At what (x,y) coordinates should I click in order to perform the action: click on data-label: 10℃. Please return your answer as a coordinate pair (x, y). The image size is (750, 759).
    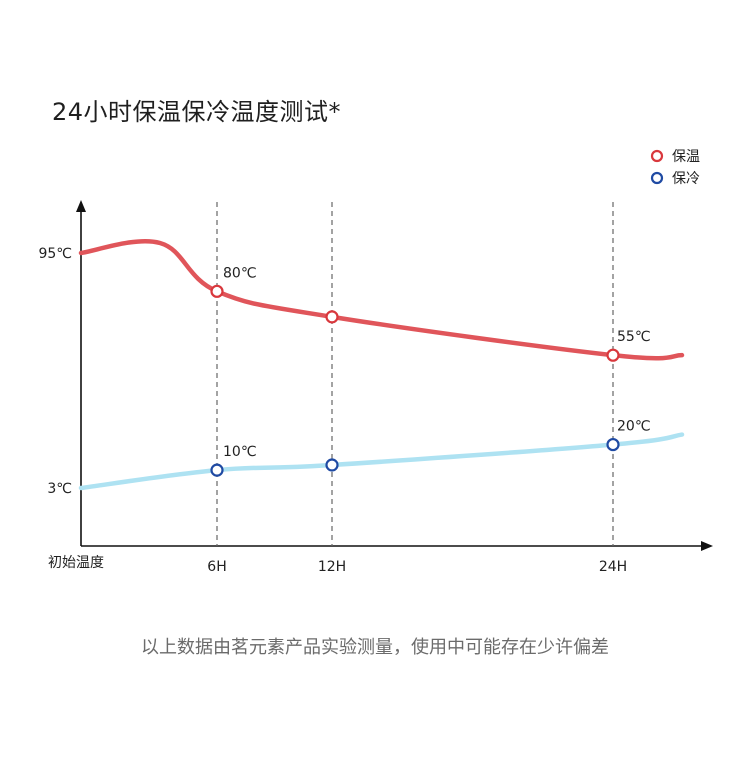
    Looking at the image, I should click on (240, 452).